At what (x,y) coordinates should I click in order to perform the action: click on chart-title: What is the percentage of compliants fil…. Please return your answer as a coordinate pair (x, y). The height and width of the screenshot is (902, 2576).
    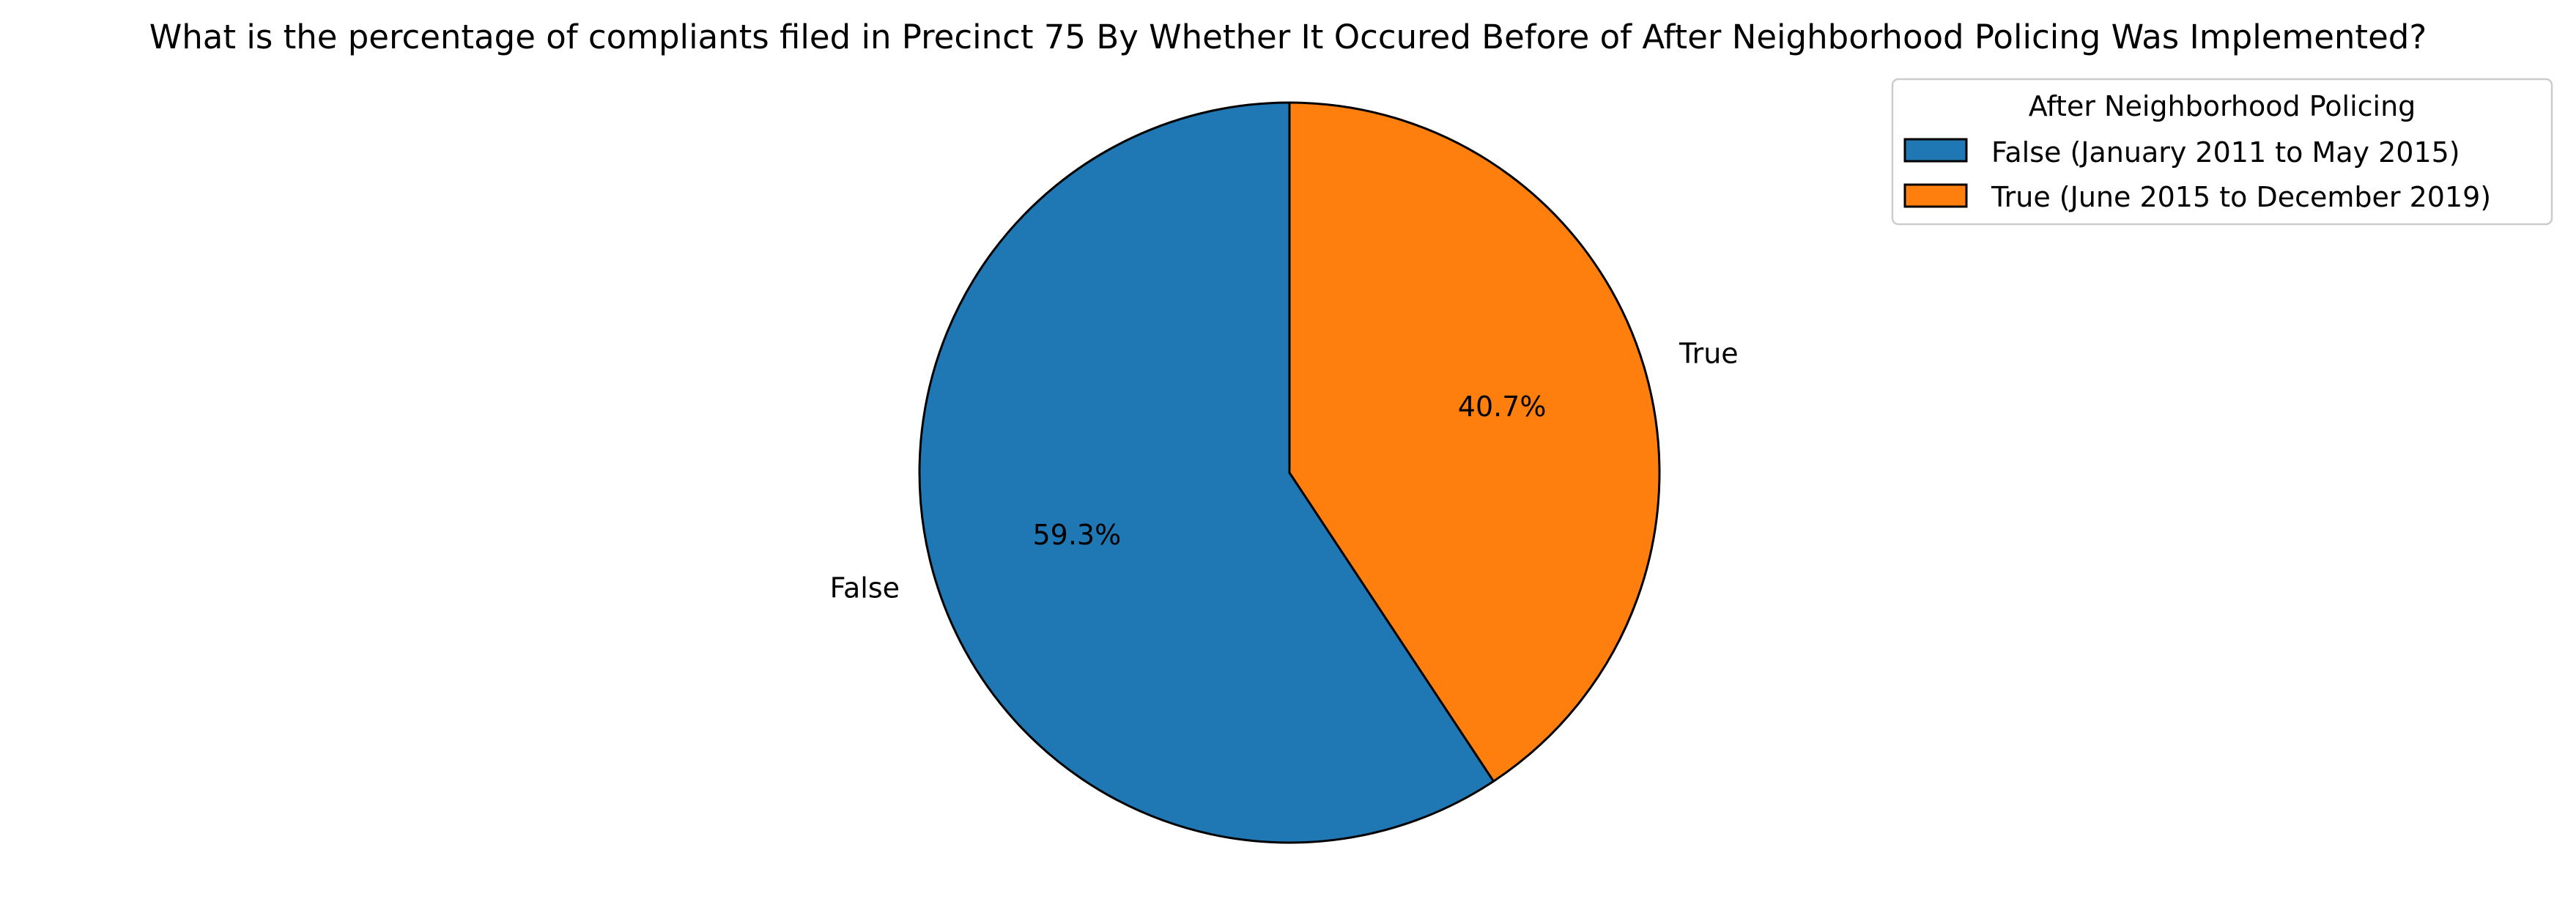
    Looking at the image, I should click on (1288, 37).